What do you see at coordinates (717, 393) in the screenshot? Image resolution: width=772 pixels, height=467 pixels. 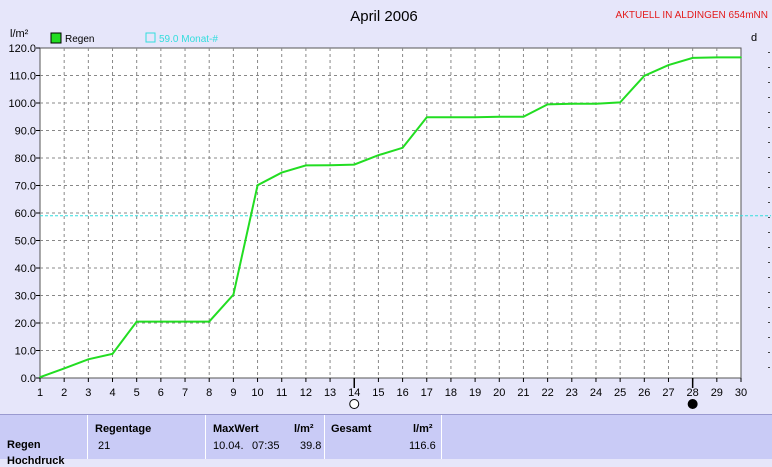 I see `x-tick-label: 29` at bounding box center [717, 393].